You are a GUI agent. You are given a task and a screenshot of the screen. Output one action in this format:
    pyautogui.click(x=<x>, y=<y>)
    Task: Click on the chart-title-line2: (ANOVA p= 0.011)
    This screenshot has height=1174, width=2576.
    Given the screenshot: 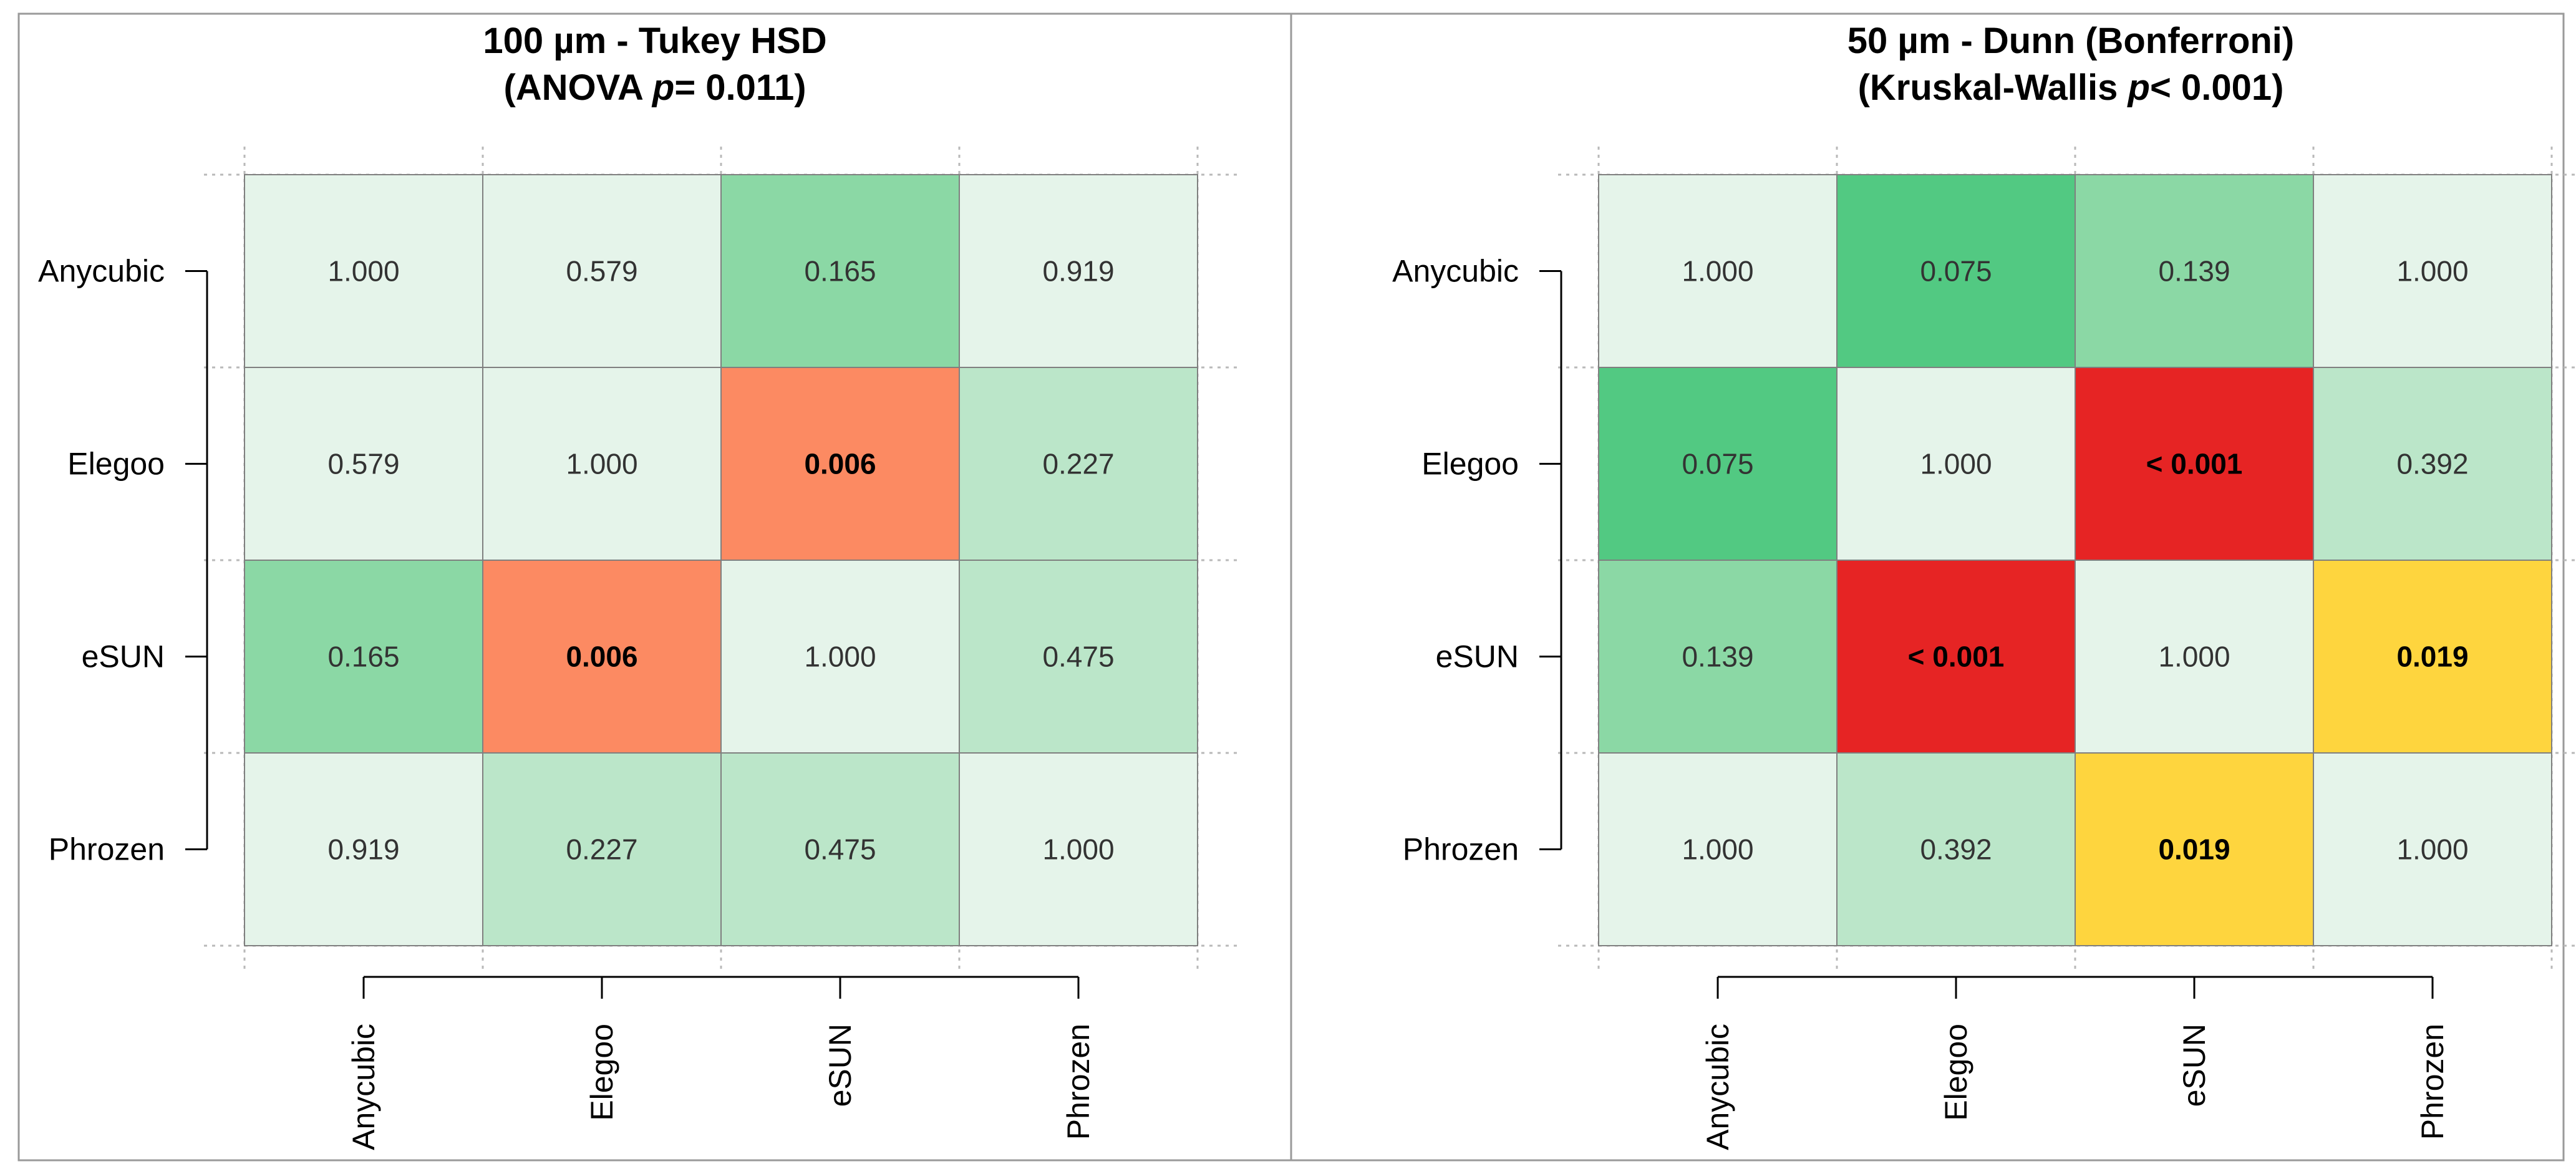 What is the action you would take?
    pyautogui.click(x=654, y=87)
    